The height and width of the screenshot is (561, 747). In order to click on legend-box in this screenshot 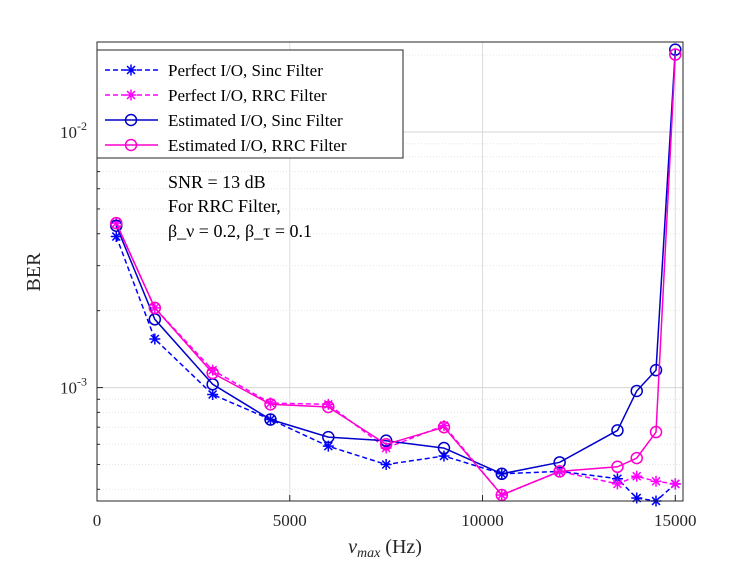, I will do `click(250, 104)`.